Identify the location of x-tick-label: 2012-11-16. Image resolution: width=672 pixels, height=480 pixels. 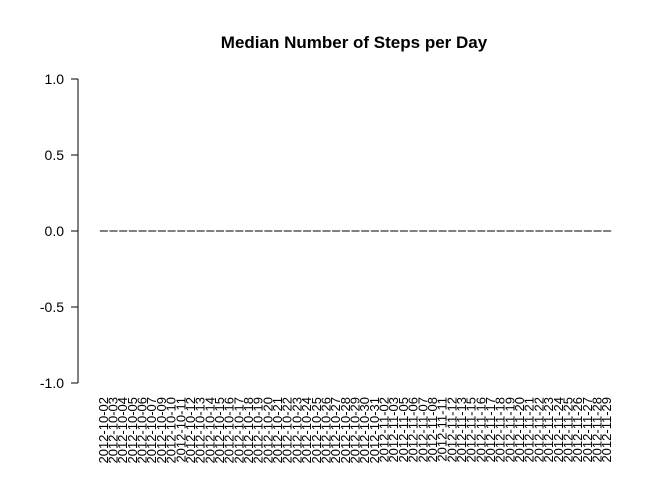
(480, 430).